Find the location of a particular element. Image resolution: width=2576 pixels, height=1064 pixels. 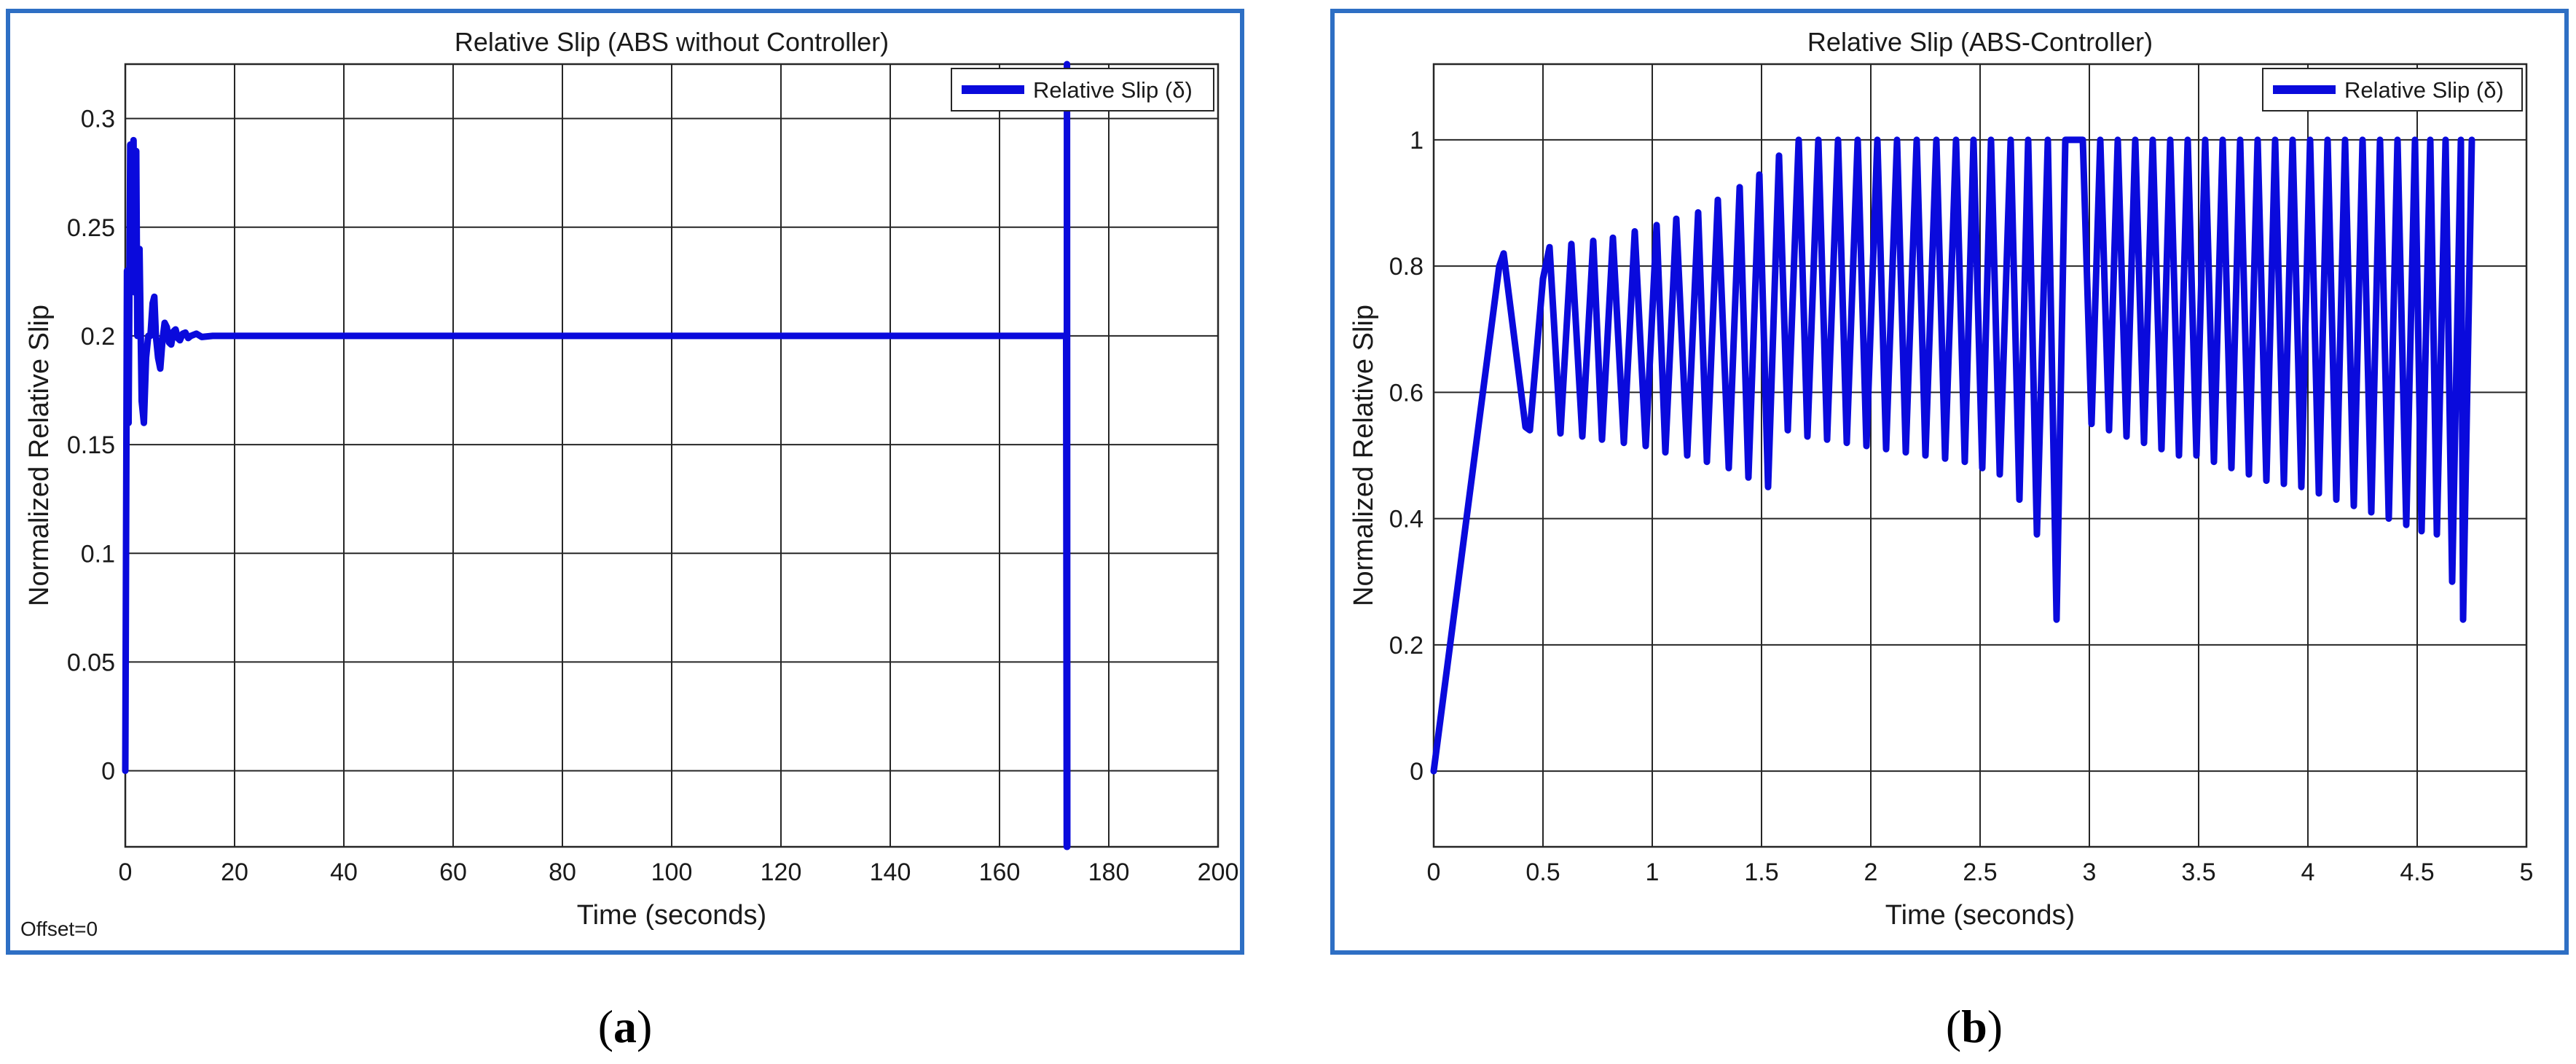

x-tick-label: 1.5 is located at coordinates (1761, 872).